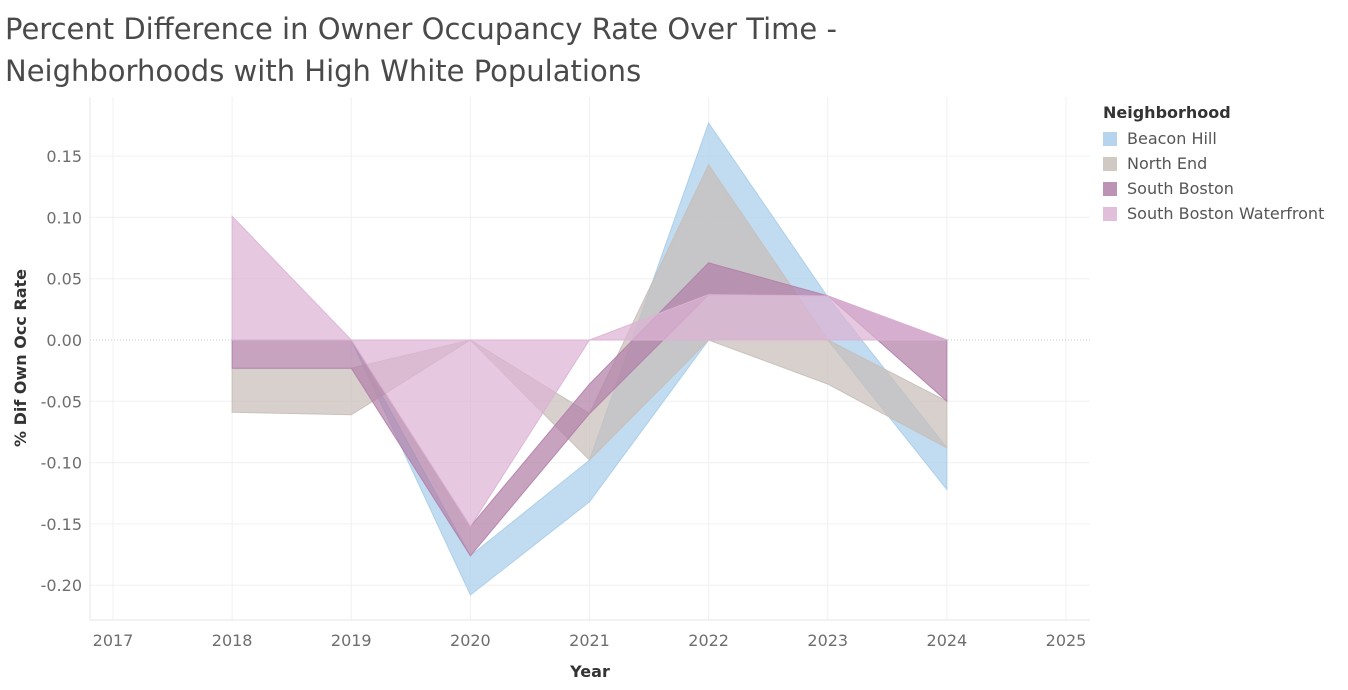 The image size is (1348, 690). Describe the element at coordinates (1225, 138) in the screenshot. I see `legend-item: Beacon Hill` at that location.